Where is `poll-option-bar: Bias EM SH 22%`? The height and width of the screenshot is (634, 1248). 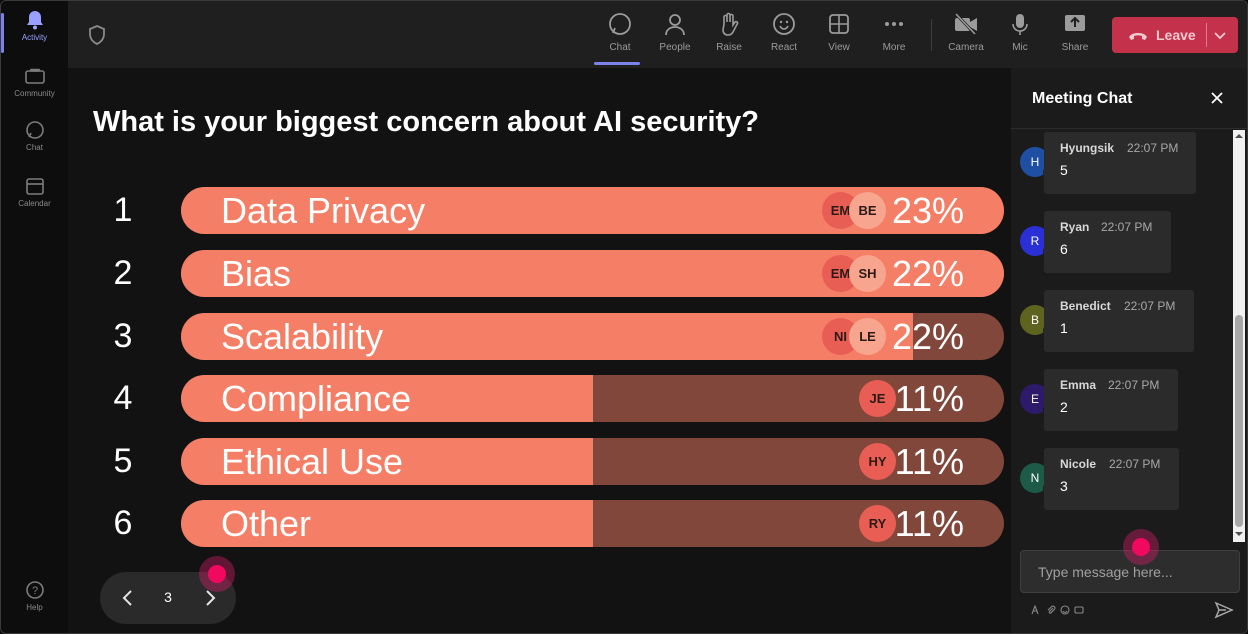 poll-option-bar: Bias EM SH 22% is located at coordinates (592, 273).